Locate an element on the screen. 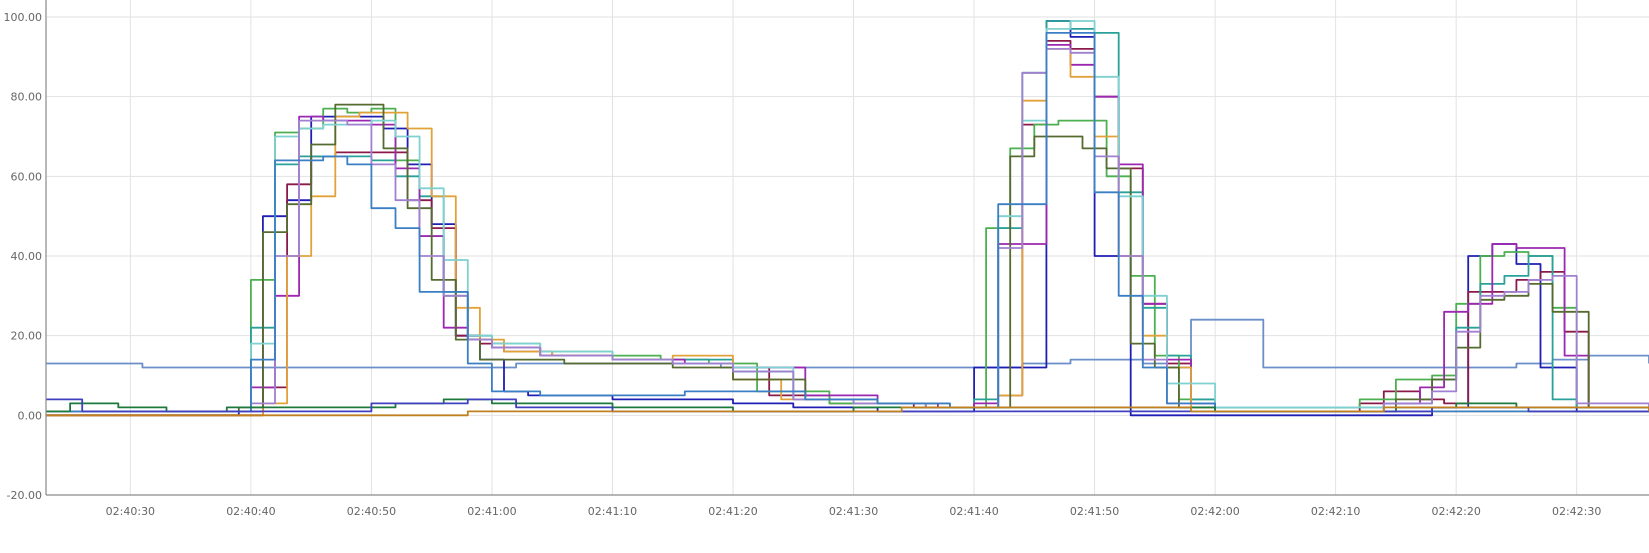  y-tick-label: 100.00 is located at coordinates (23, 17).